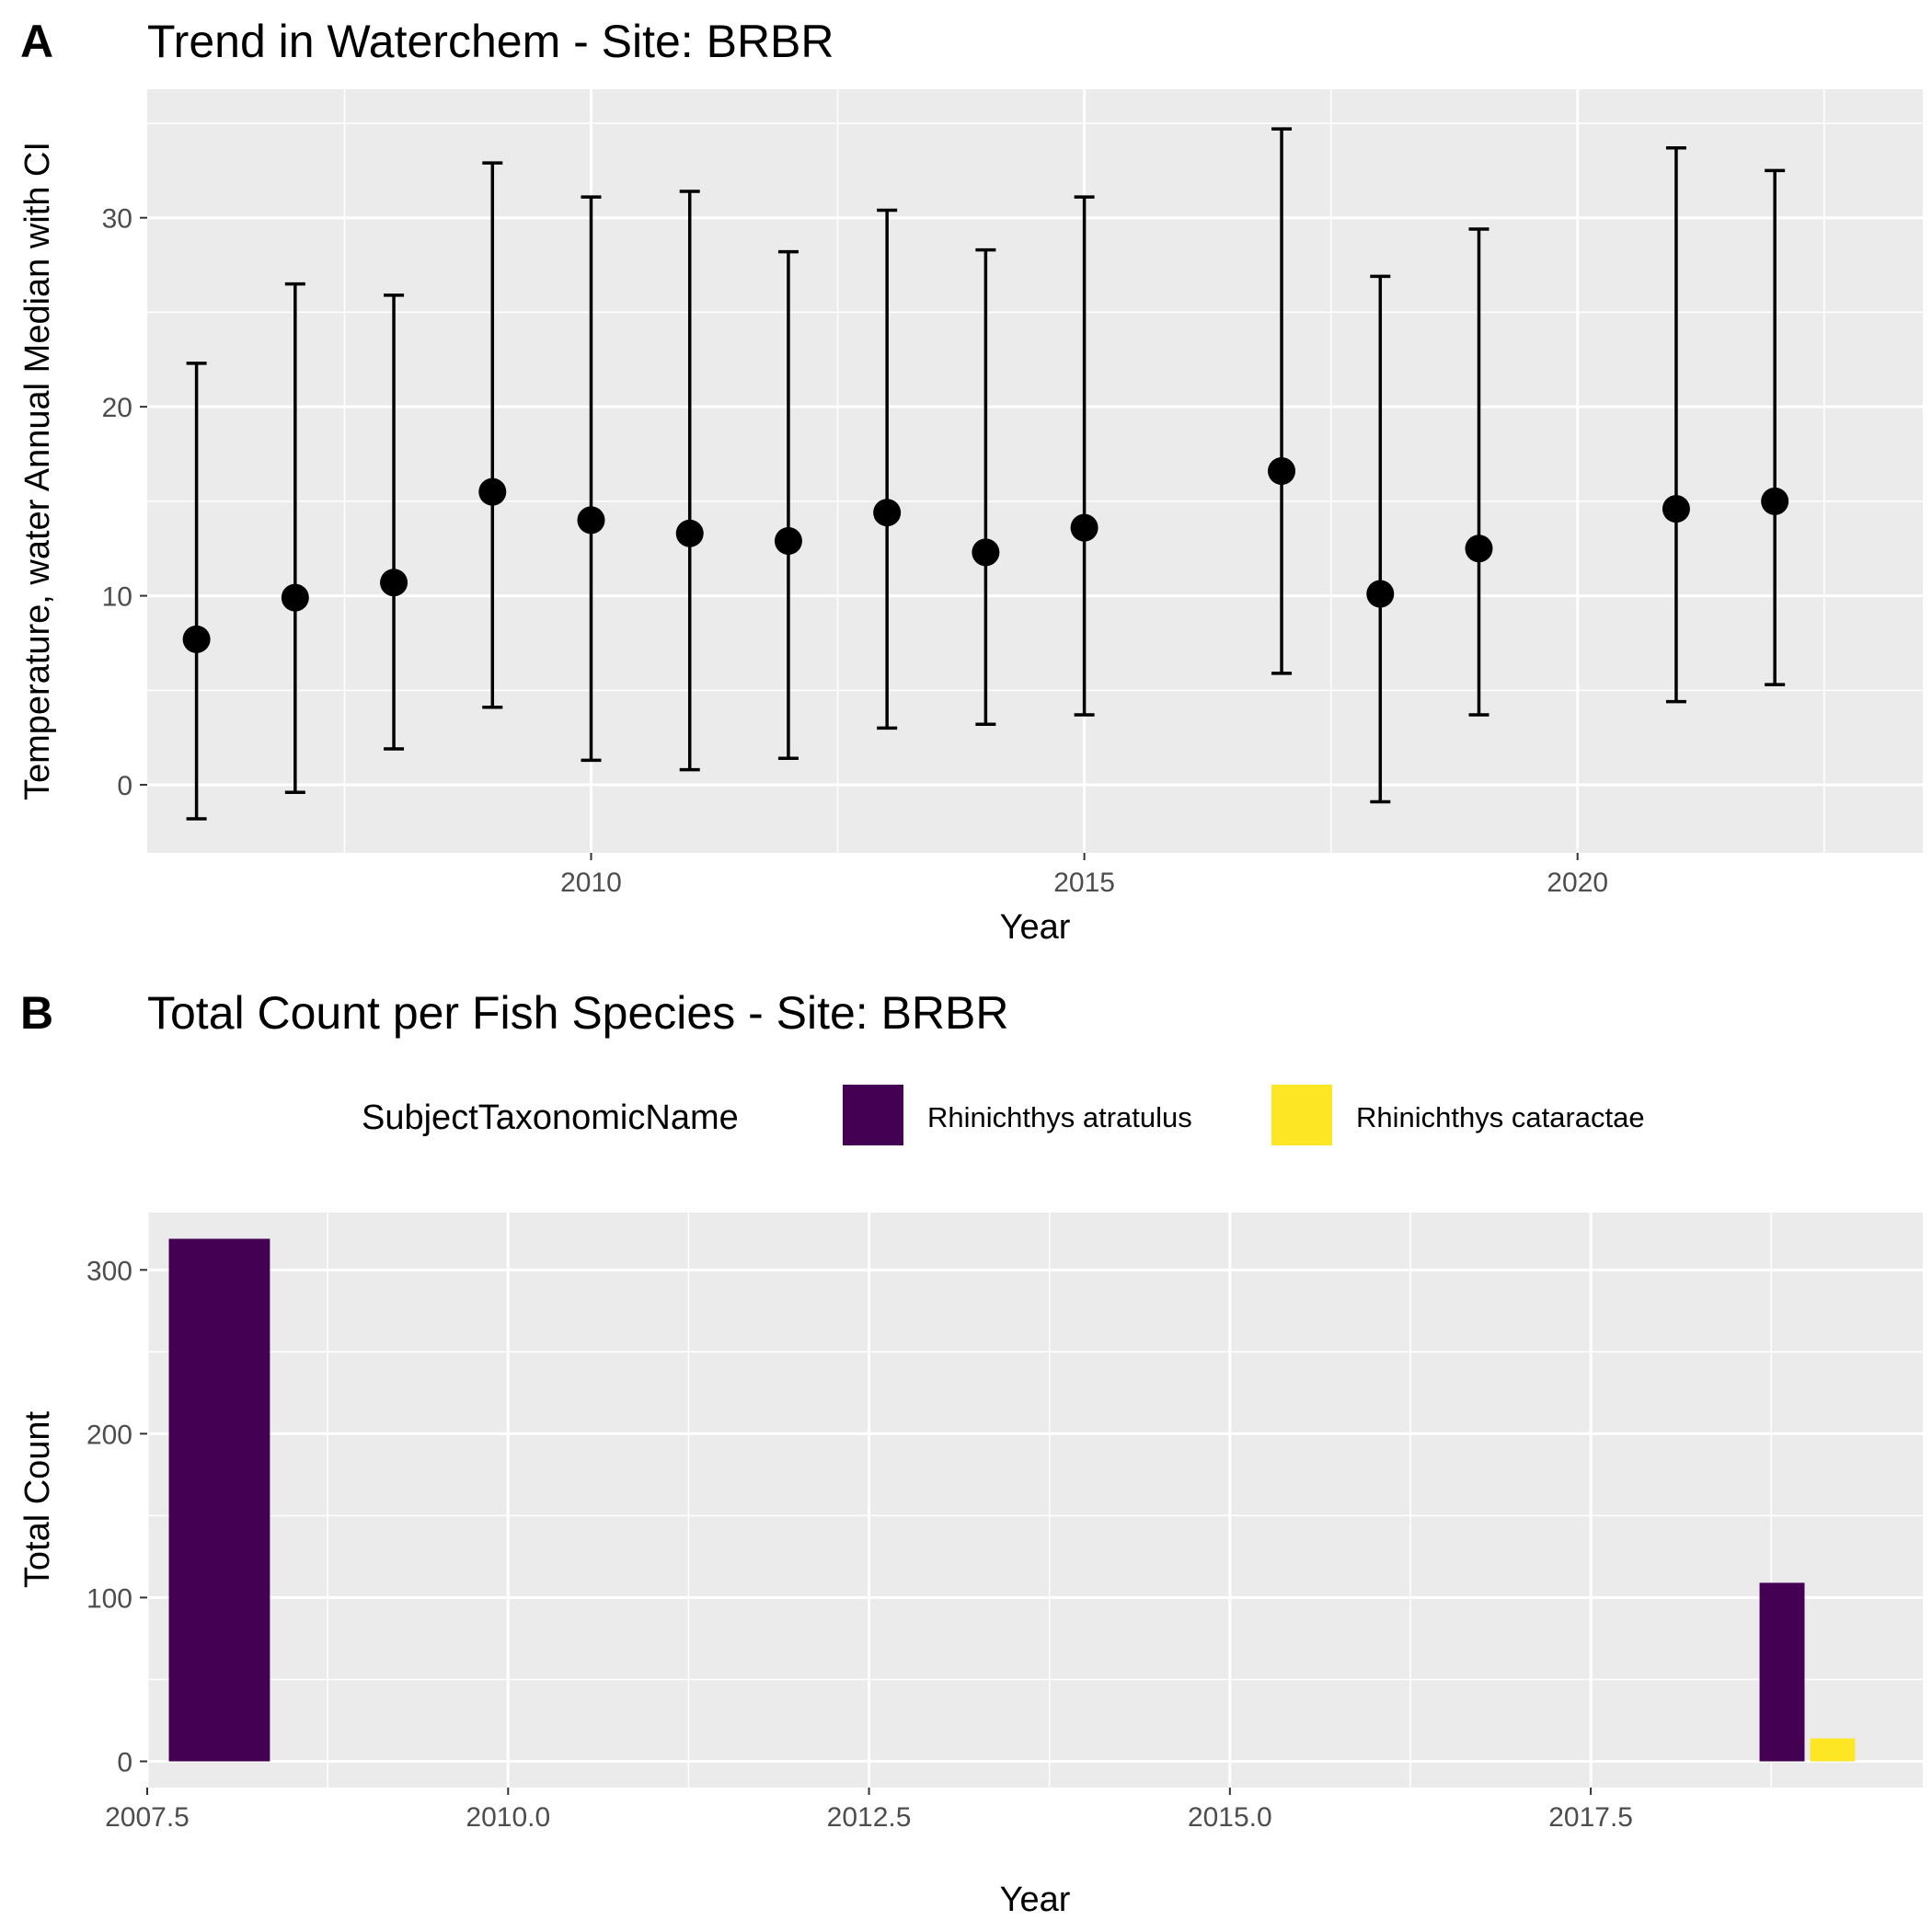 This screenshot has height=1932, width=1932. I want to click on panel-b-y-axis-title: Total Count, so click(37, 1499).